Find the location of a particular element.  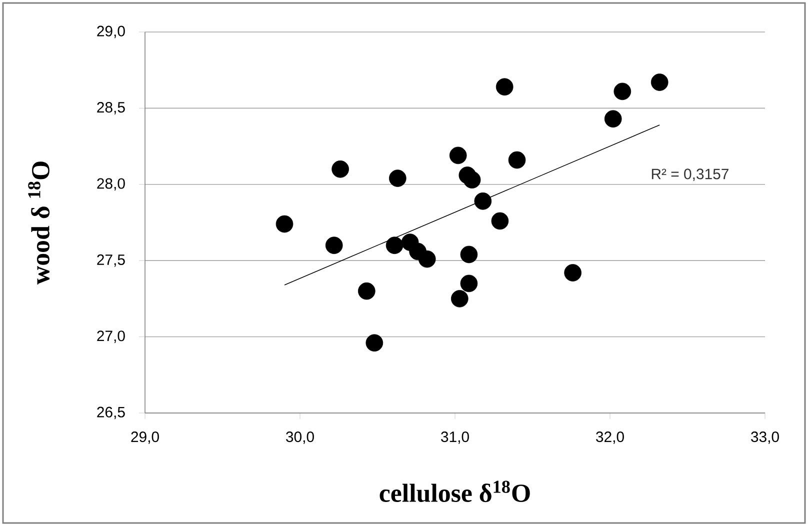

x-tick-label: 31,0 is located at coordinates (455, 438).